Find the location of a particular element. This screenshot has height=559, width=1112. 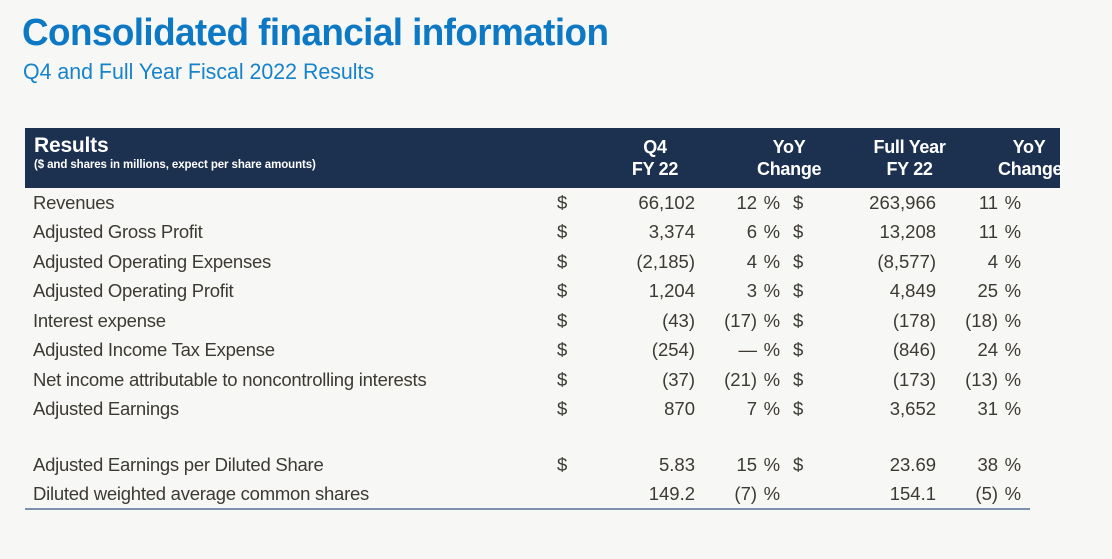

q4-change: 12 is located at coordinates (747, 202).